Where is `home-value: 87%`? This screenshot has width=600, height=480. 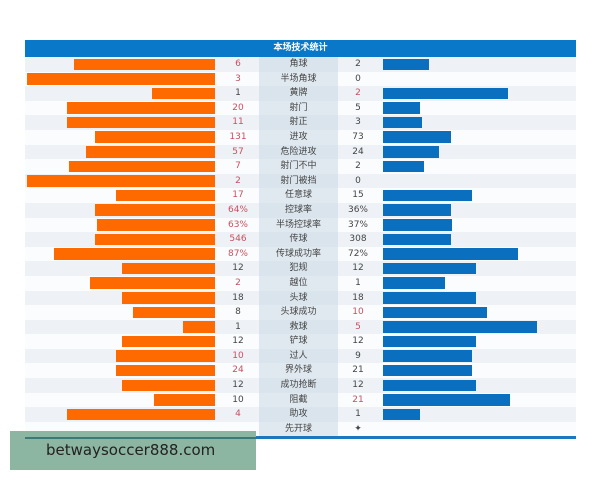
home-value: 87% is located at coordinates (237, 253).